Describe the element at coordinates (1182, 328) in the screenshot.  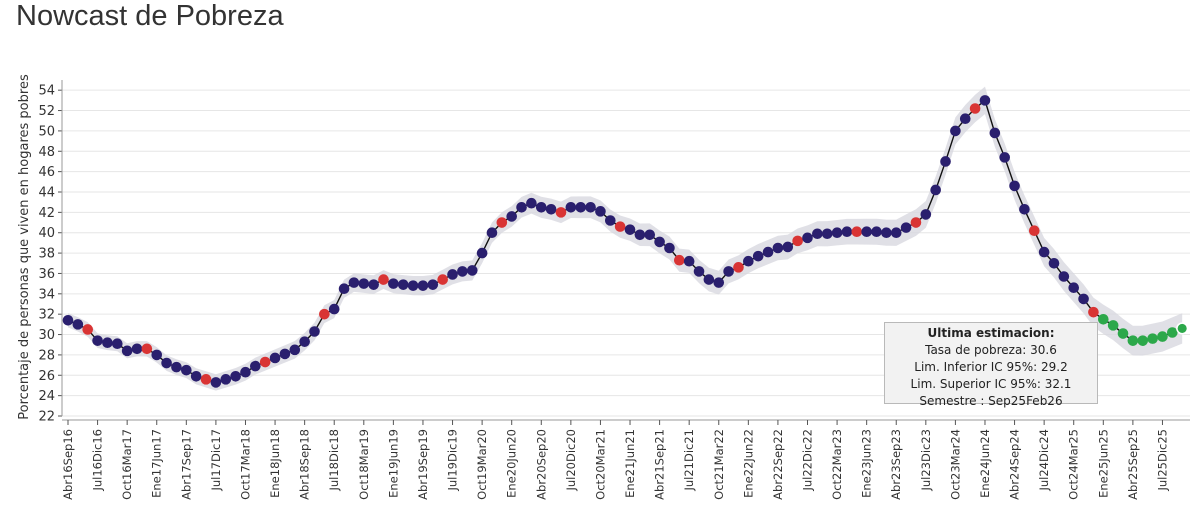
I see `data-point-hovered` at that location.